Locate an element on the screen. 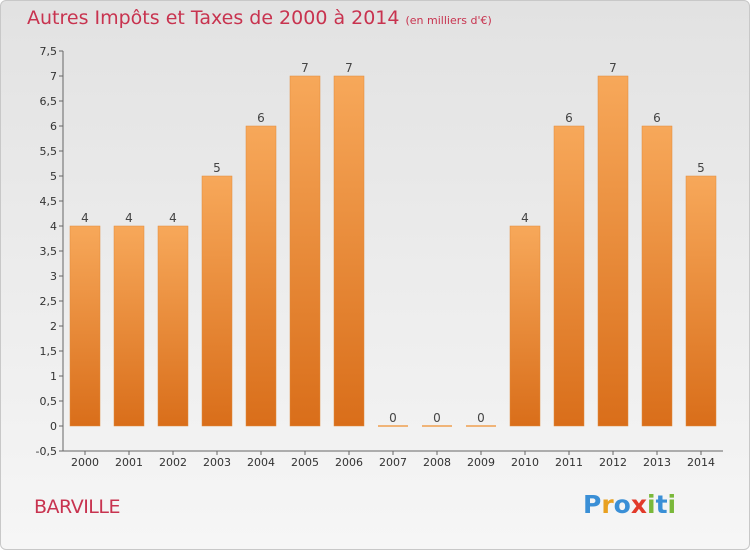 The height and width of the screenshot is (550, 750). logo-letter: o is located at coordinates (622, 504).